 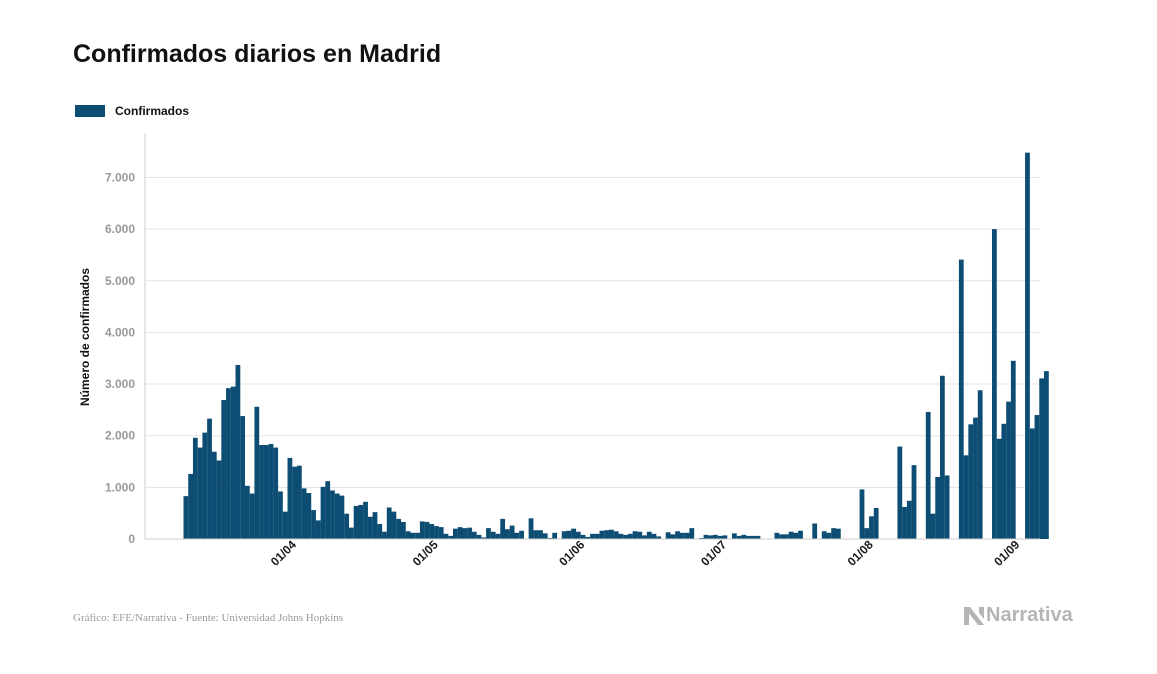 I want to click on y-tick-label: 0, so click(x=131, y=539).